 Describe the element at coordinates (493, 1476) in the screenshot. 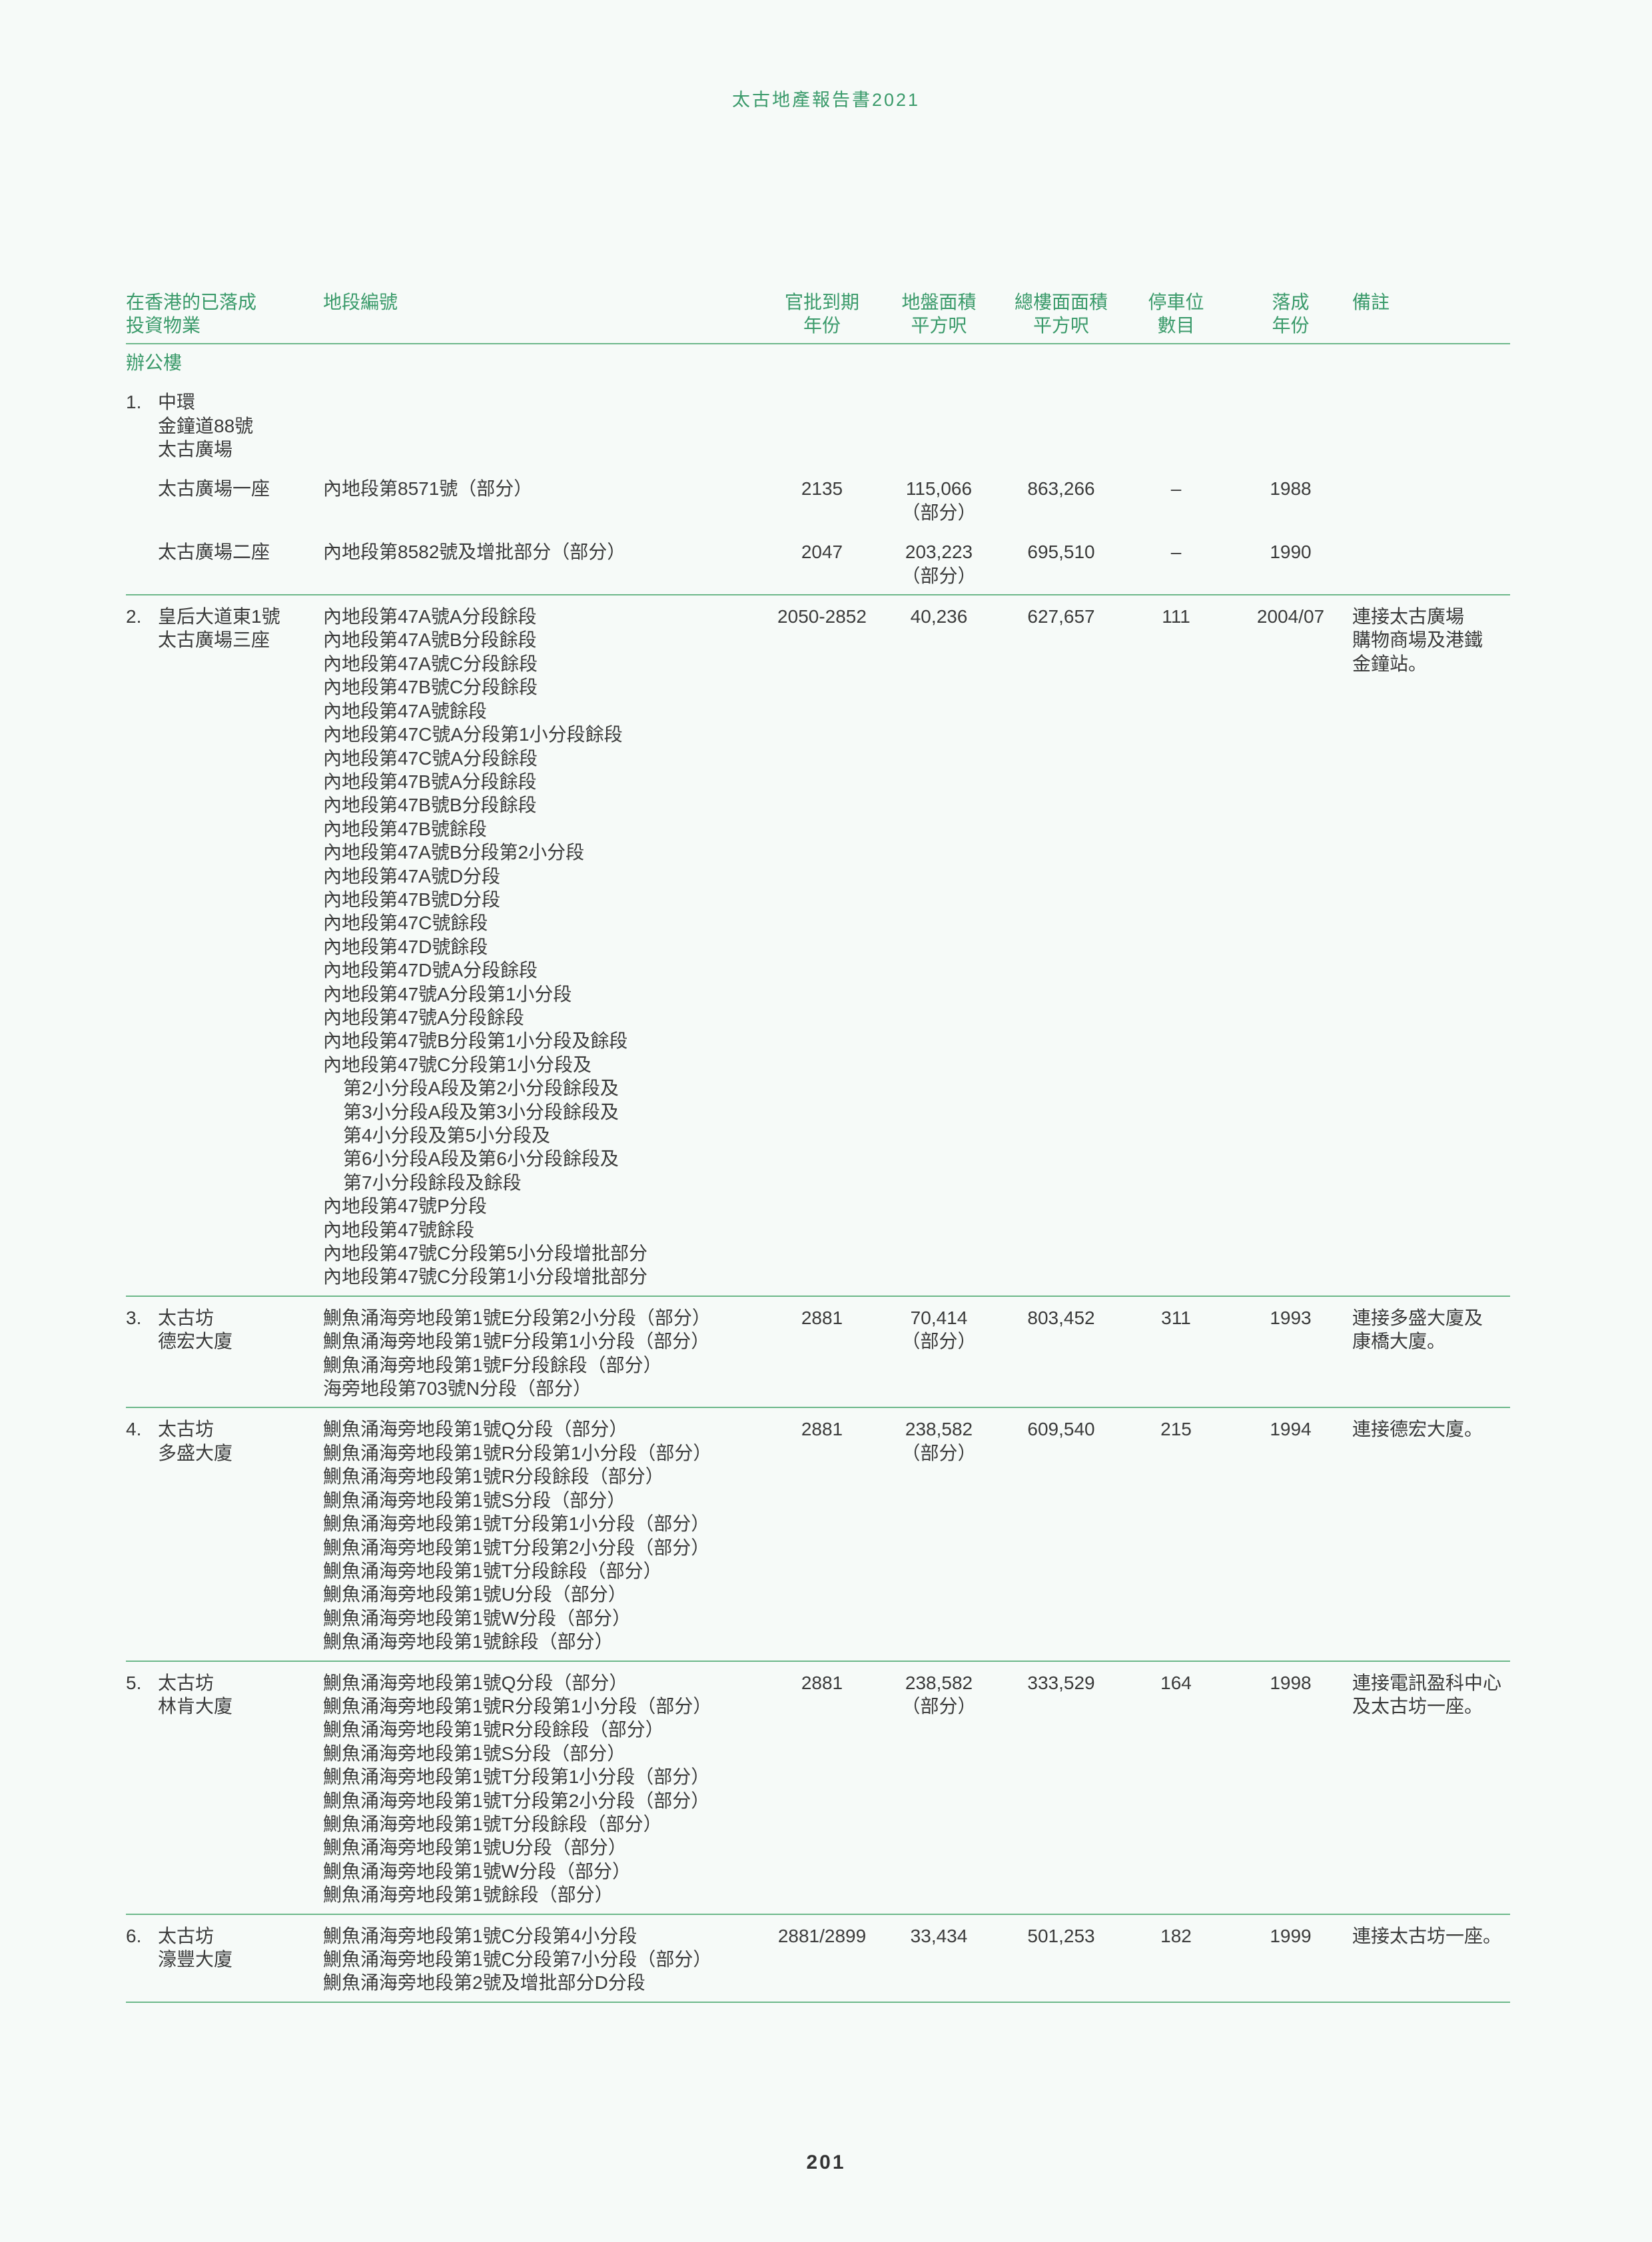

I see `lot-line: 鰂魚涌海旁地段第1號R分段餘段（部分）` at that location.